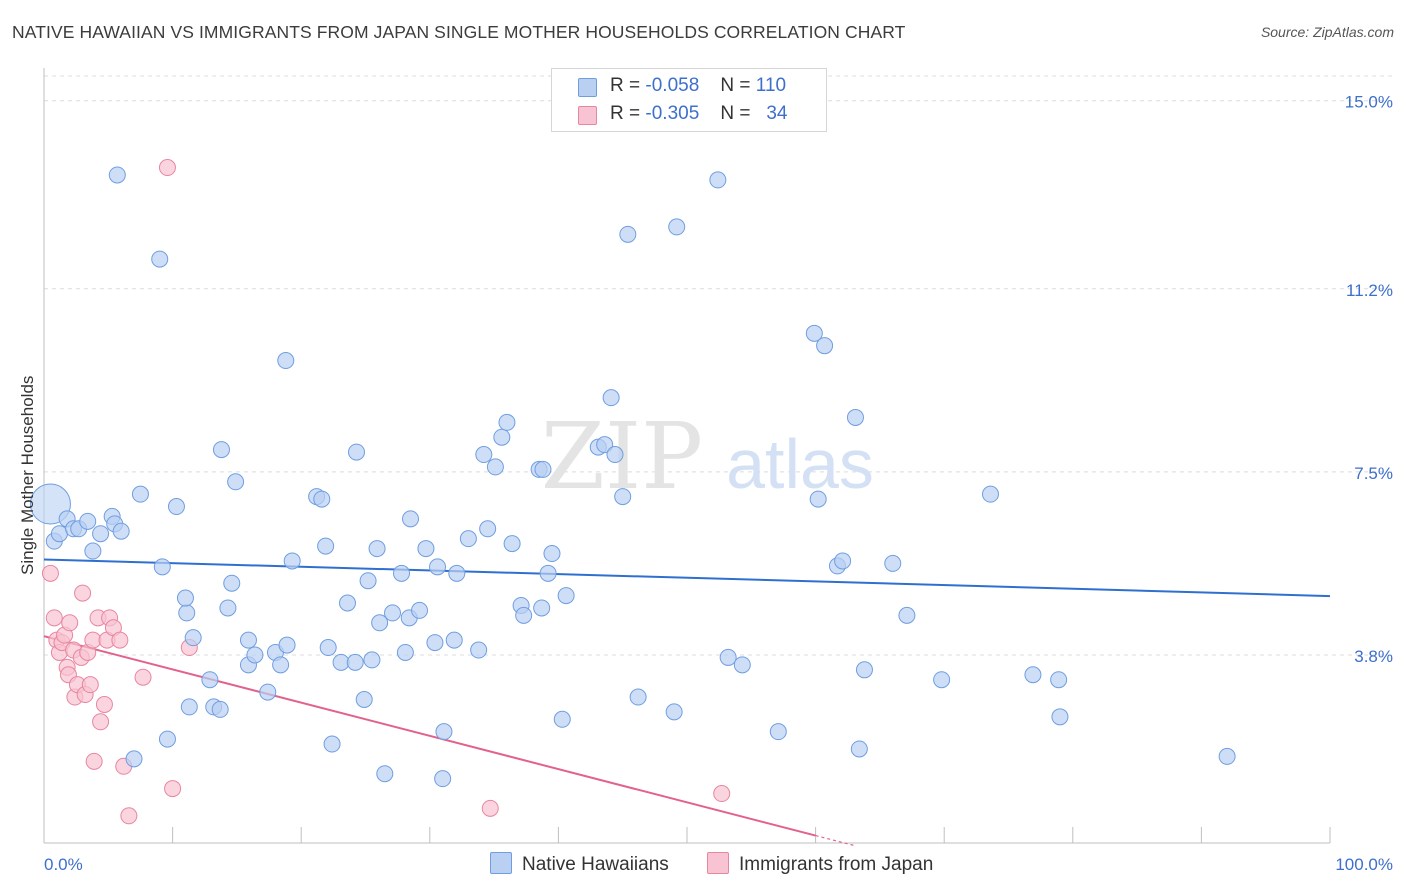 Image resolution: width=1406 pixels, height=892 pixels. What do you see at coordinates (836, 864) in the screenshot?
I see `bottom-legend-label: Immigrants from Japan` at bounding box center [836, 864].